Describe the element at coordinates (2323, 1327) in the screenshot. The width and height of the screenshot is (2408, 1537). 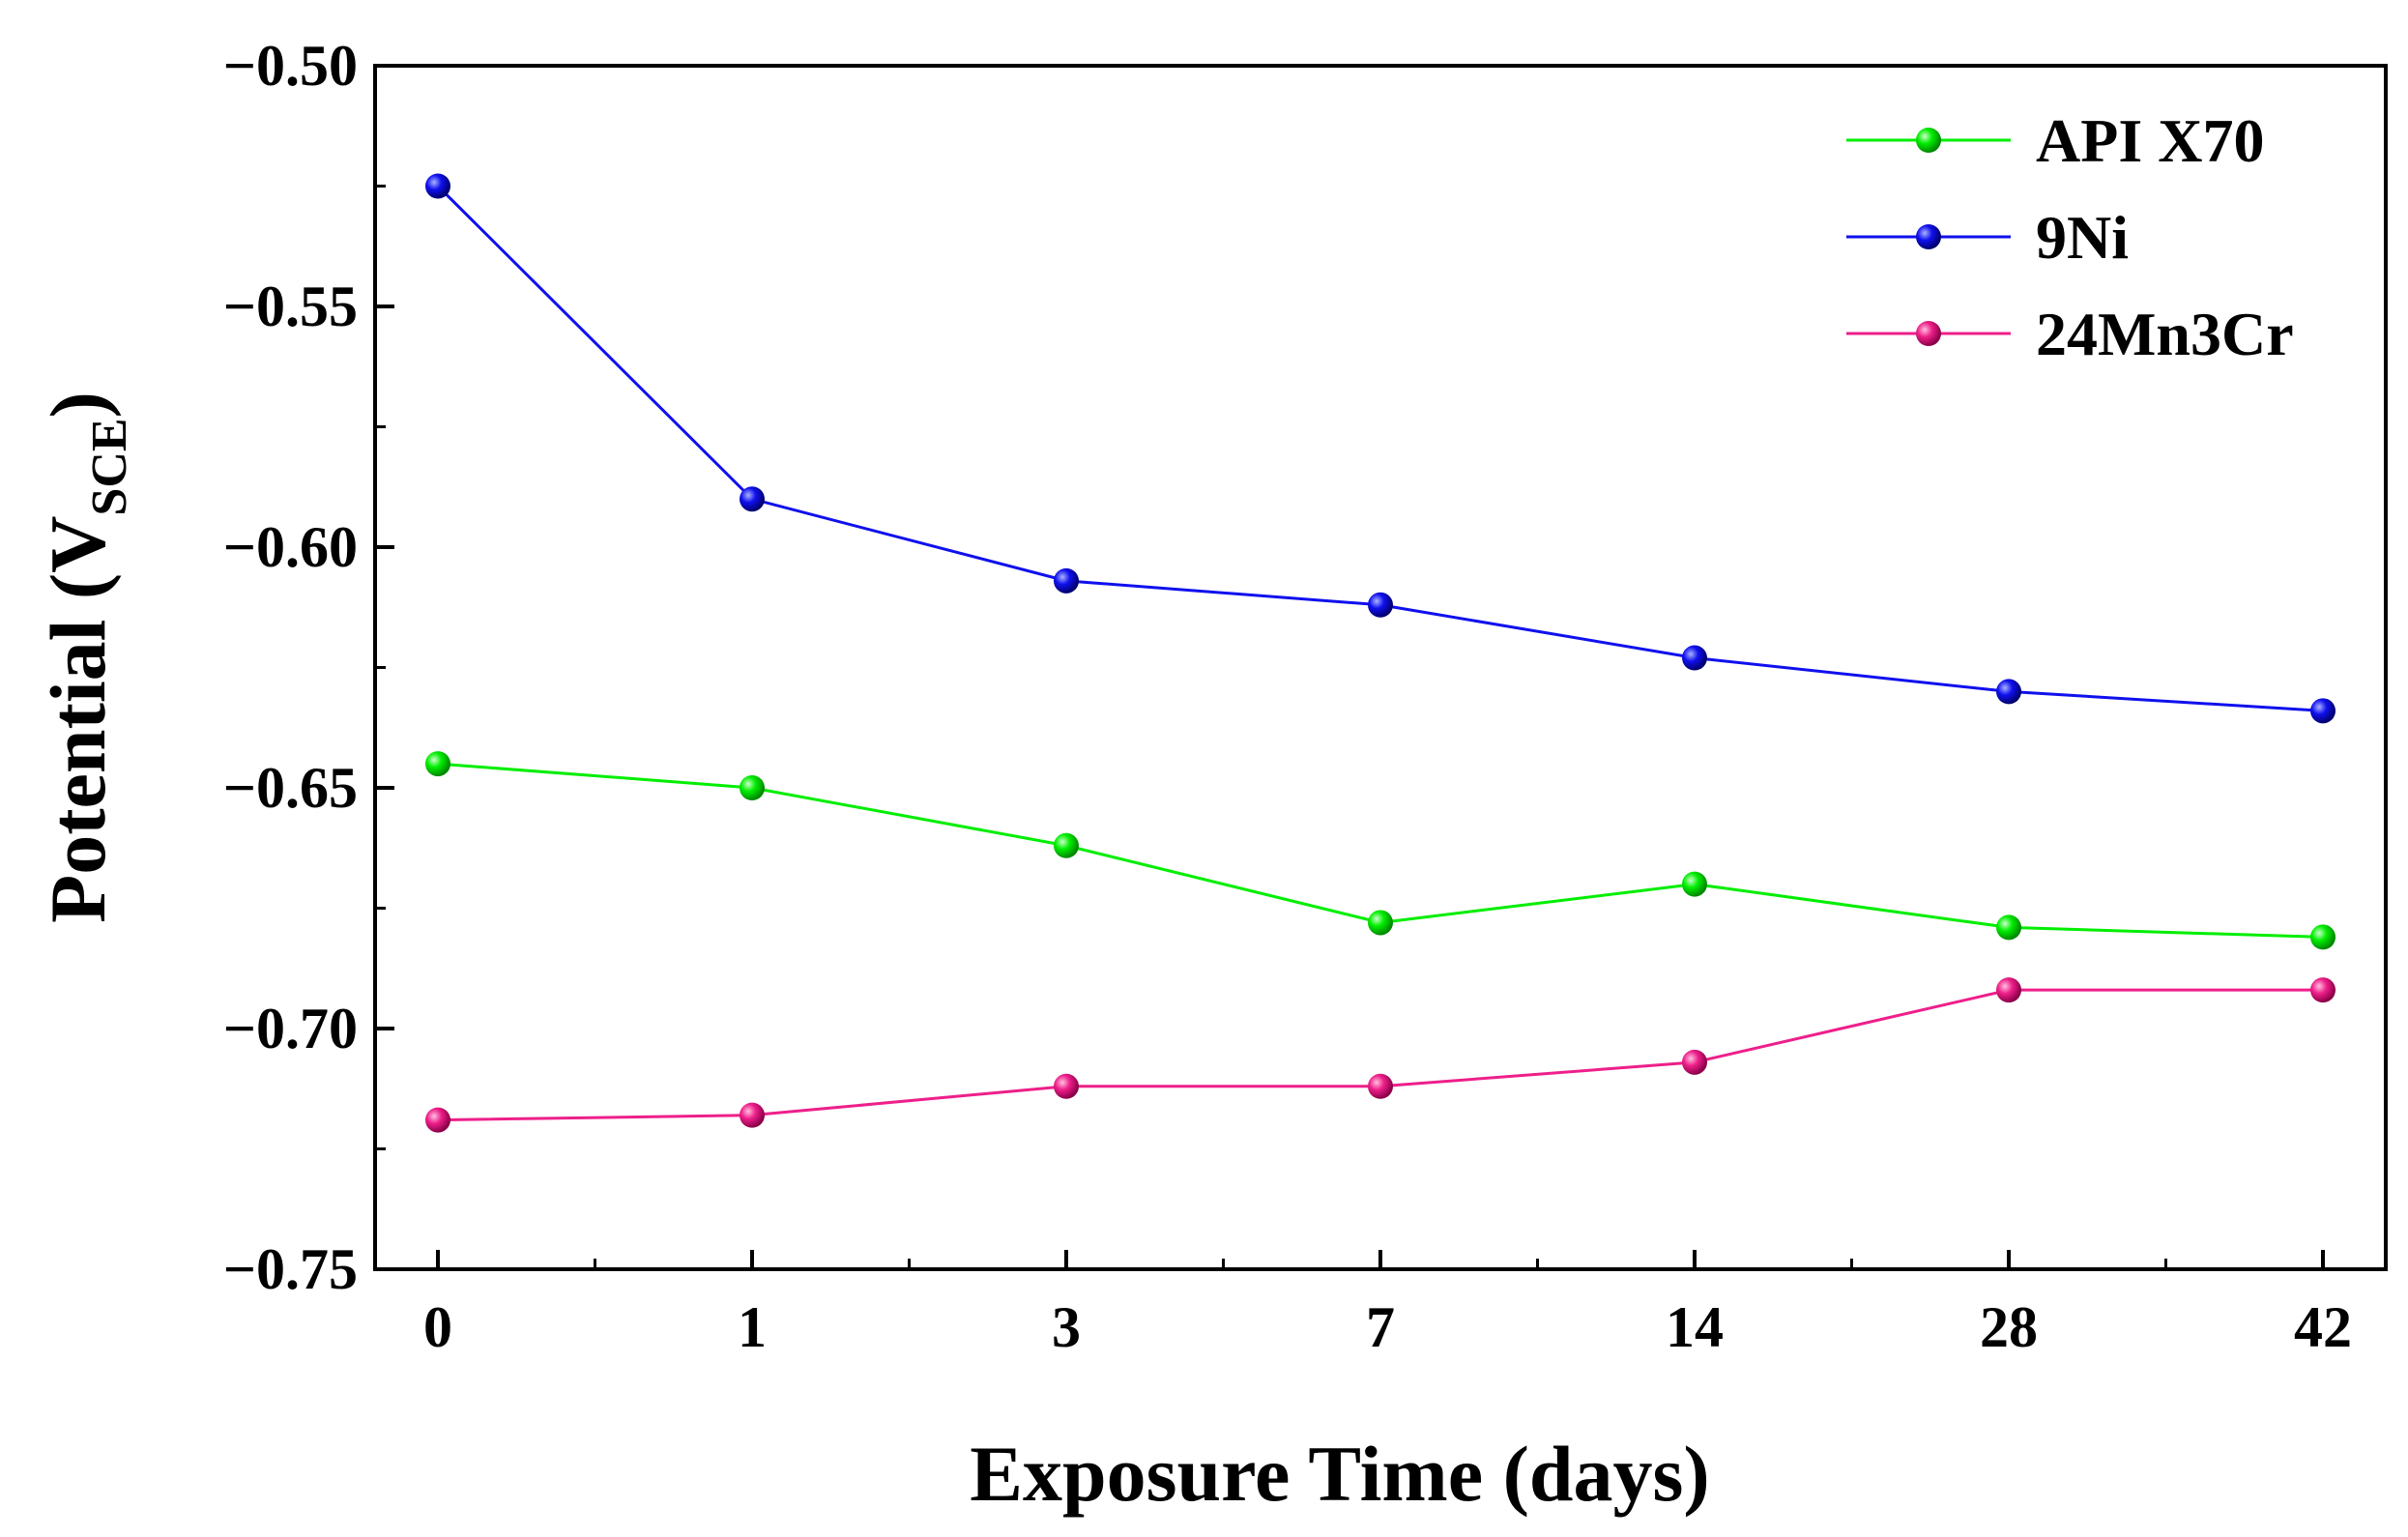
I see `x-tick-label: 42` at that location.